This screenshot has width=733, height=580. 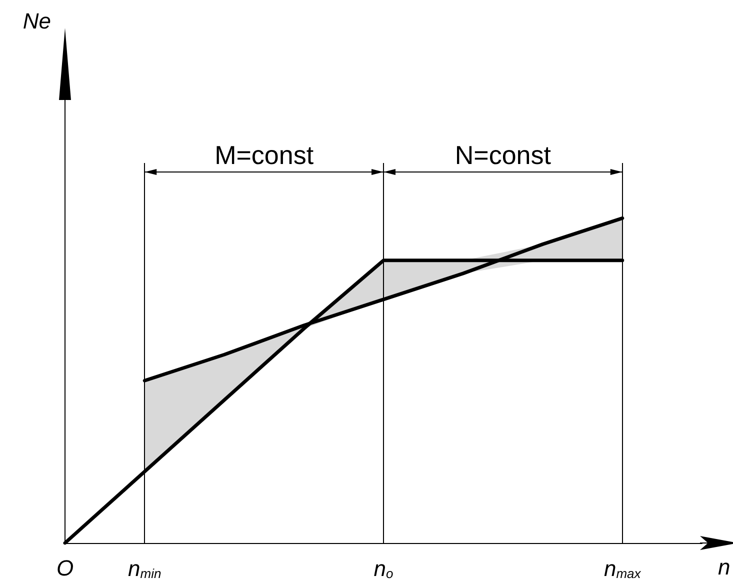 What do you see at coordinates (724, 567) in the screenshot?
I see `x-axis-title: n` at bounding box center [724, 567].